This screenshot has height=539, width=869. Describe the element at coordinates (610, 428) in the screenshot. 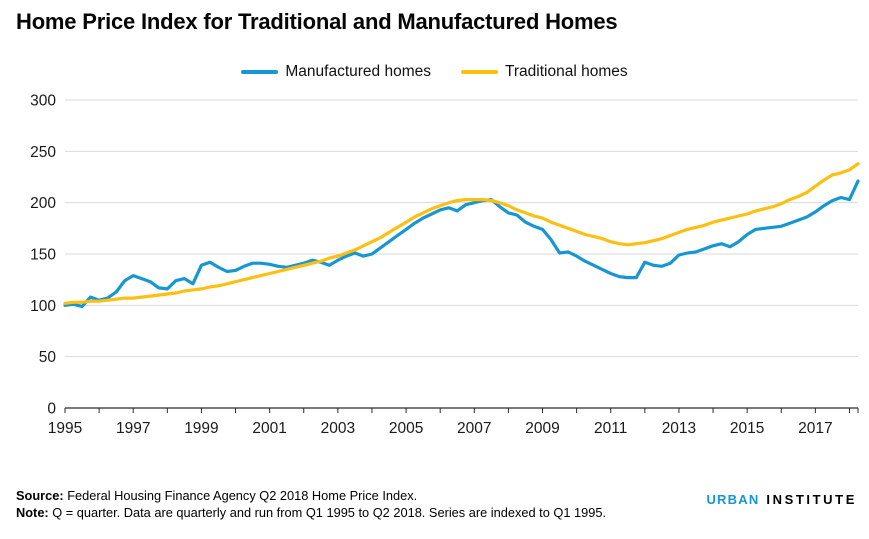

I see `x-axis-tick-label: 2011` at that location.